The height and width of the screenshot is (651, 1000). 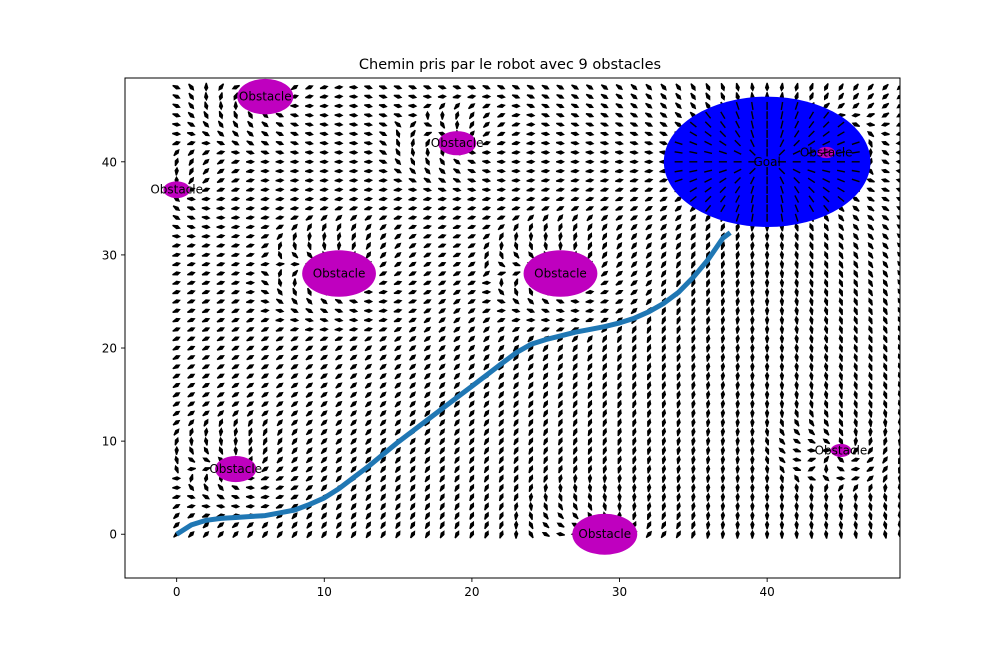 I want to click on x-tick-label: 0, so click(x=177, y=592).